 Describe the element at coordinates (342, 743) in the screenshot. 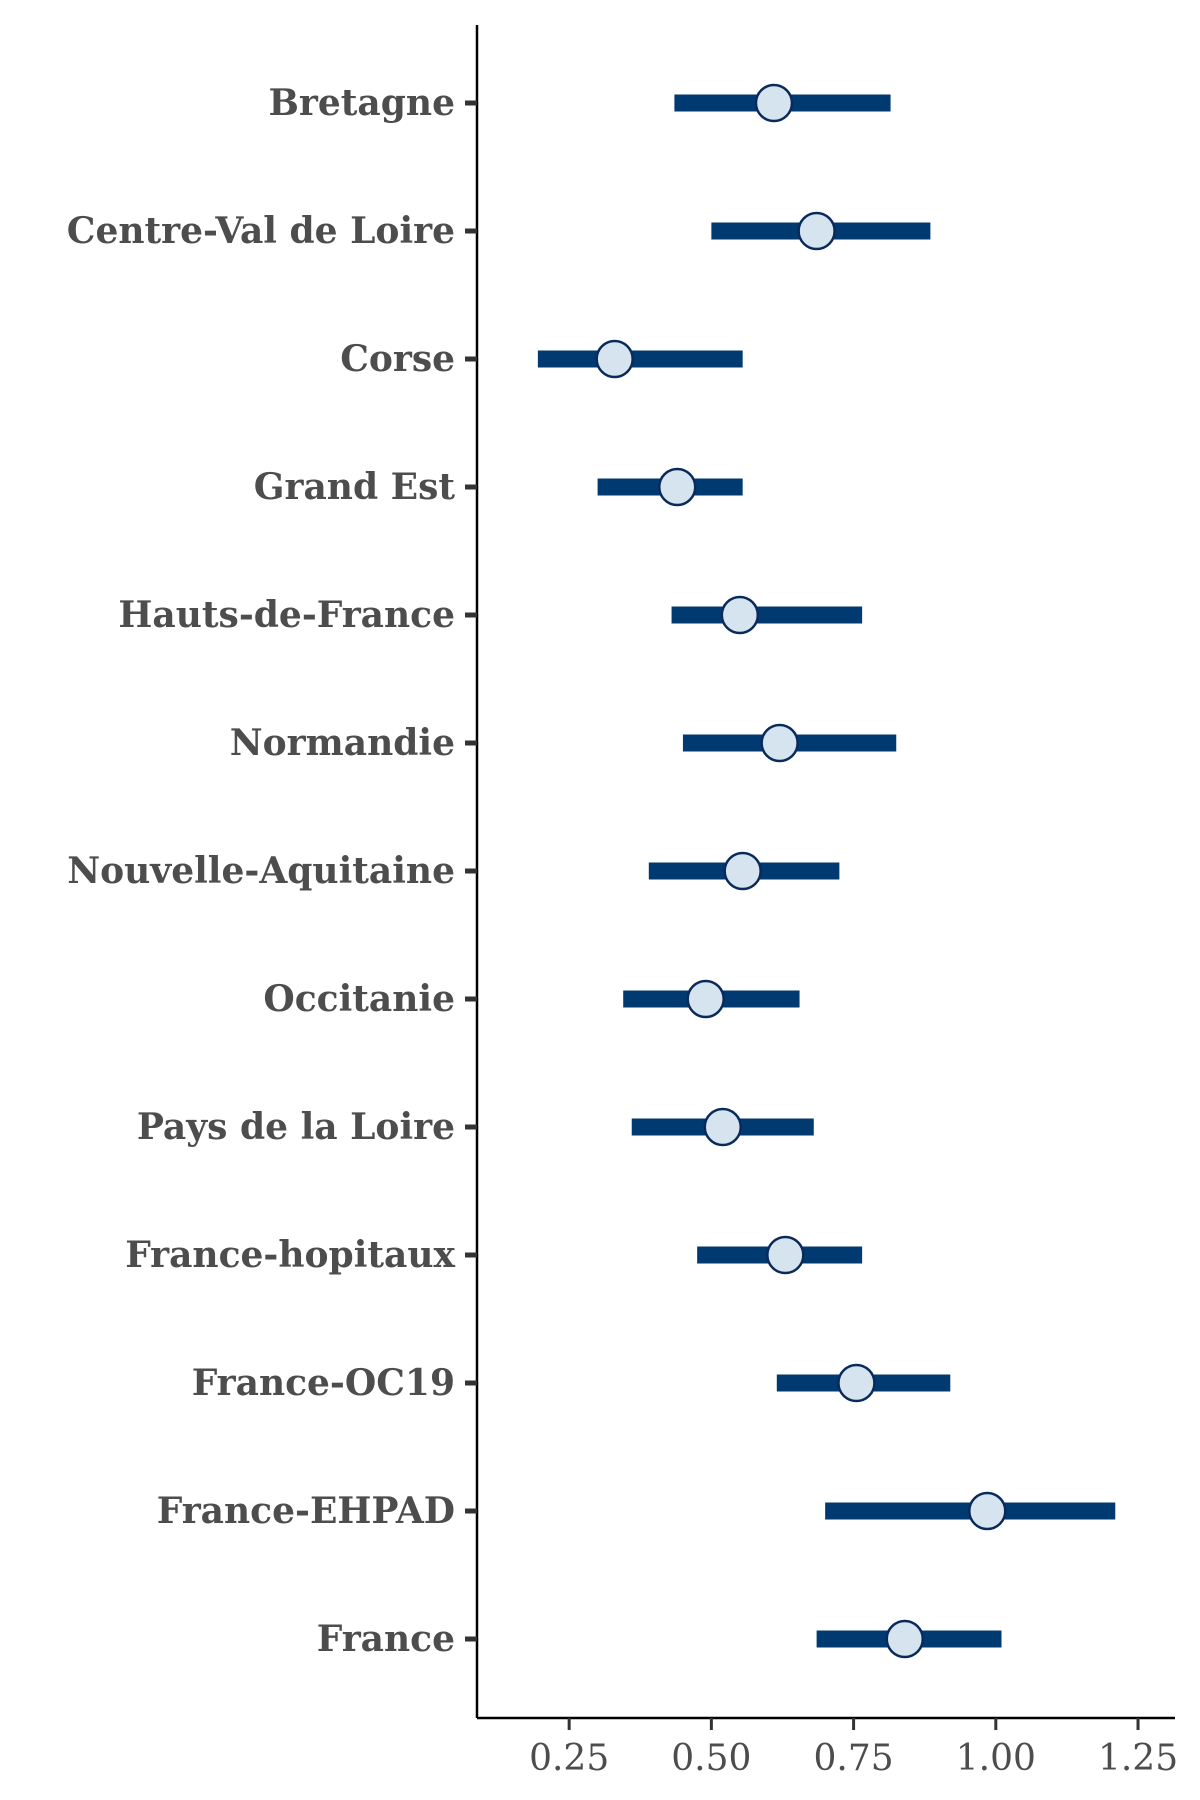

I see `y-tick-label: Normandie` at that location.